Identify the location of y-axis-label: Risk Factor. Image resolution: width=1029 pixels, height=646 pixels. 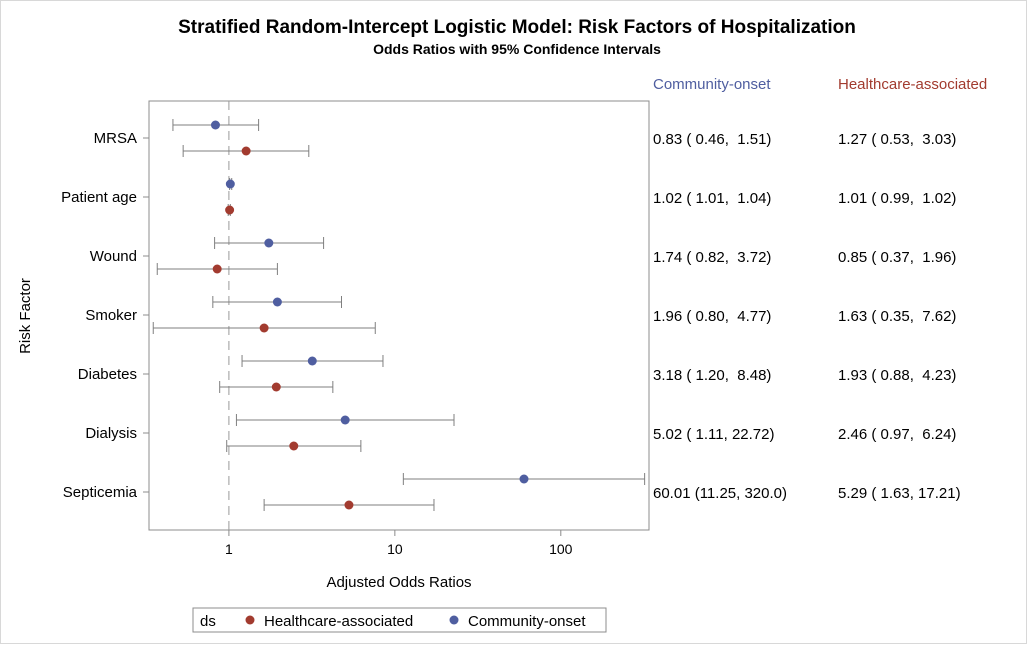
(25, 316).